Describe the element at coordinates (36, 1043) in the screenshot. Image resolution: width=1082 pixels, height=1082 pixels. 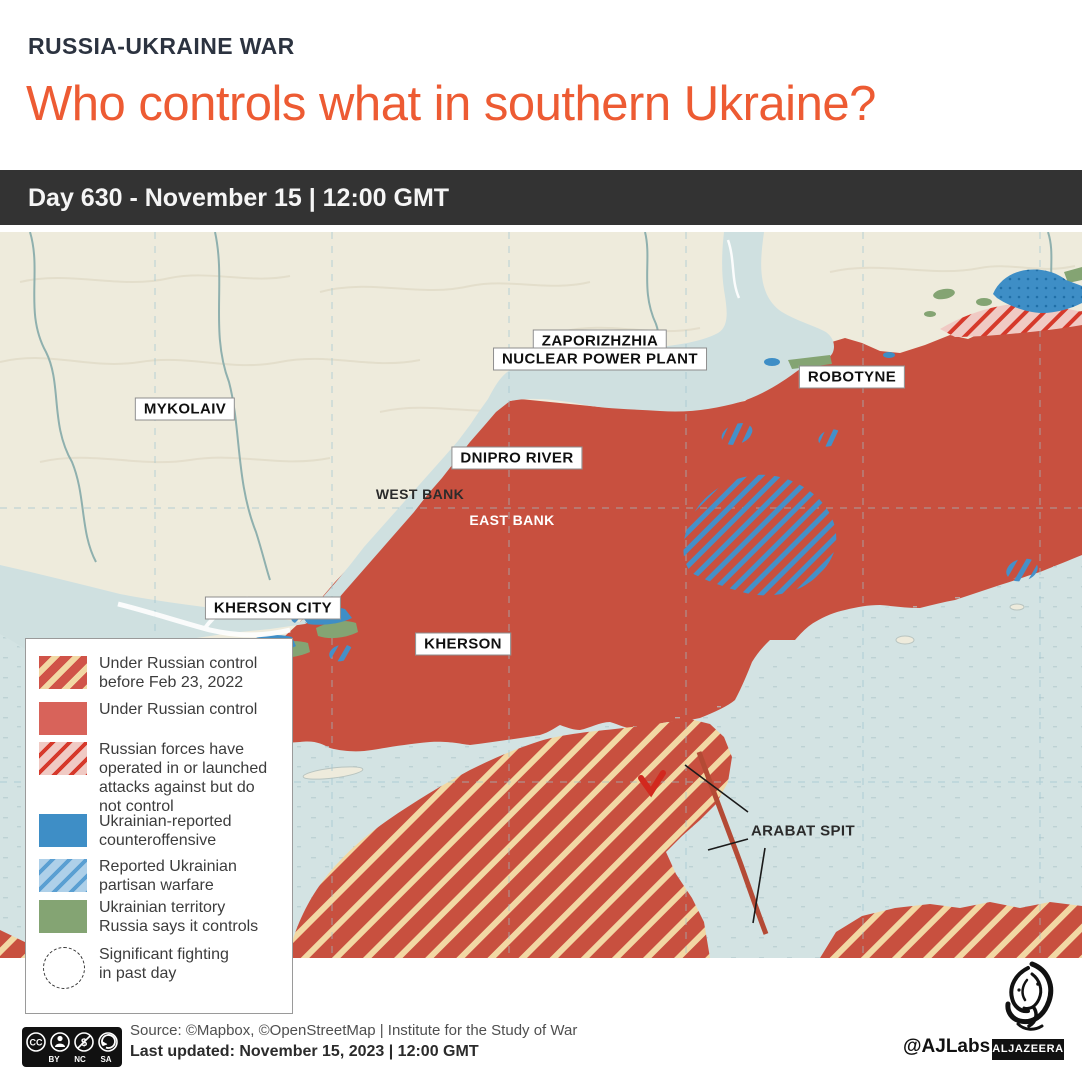
I see `cc-icon: CC` at that location.